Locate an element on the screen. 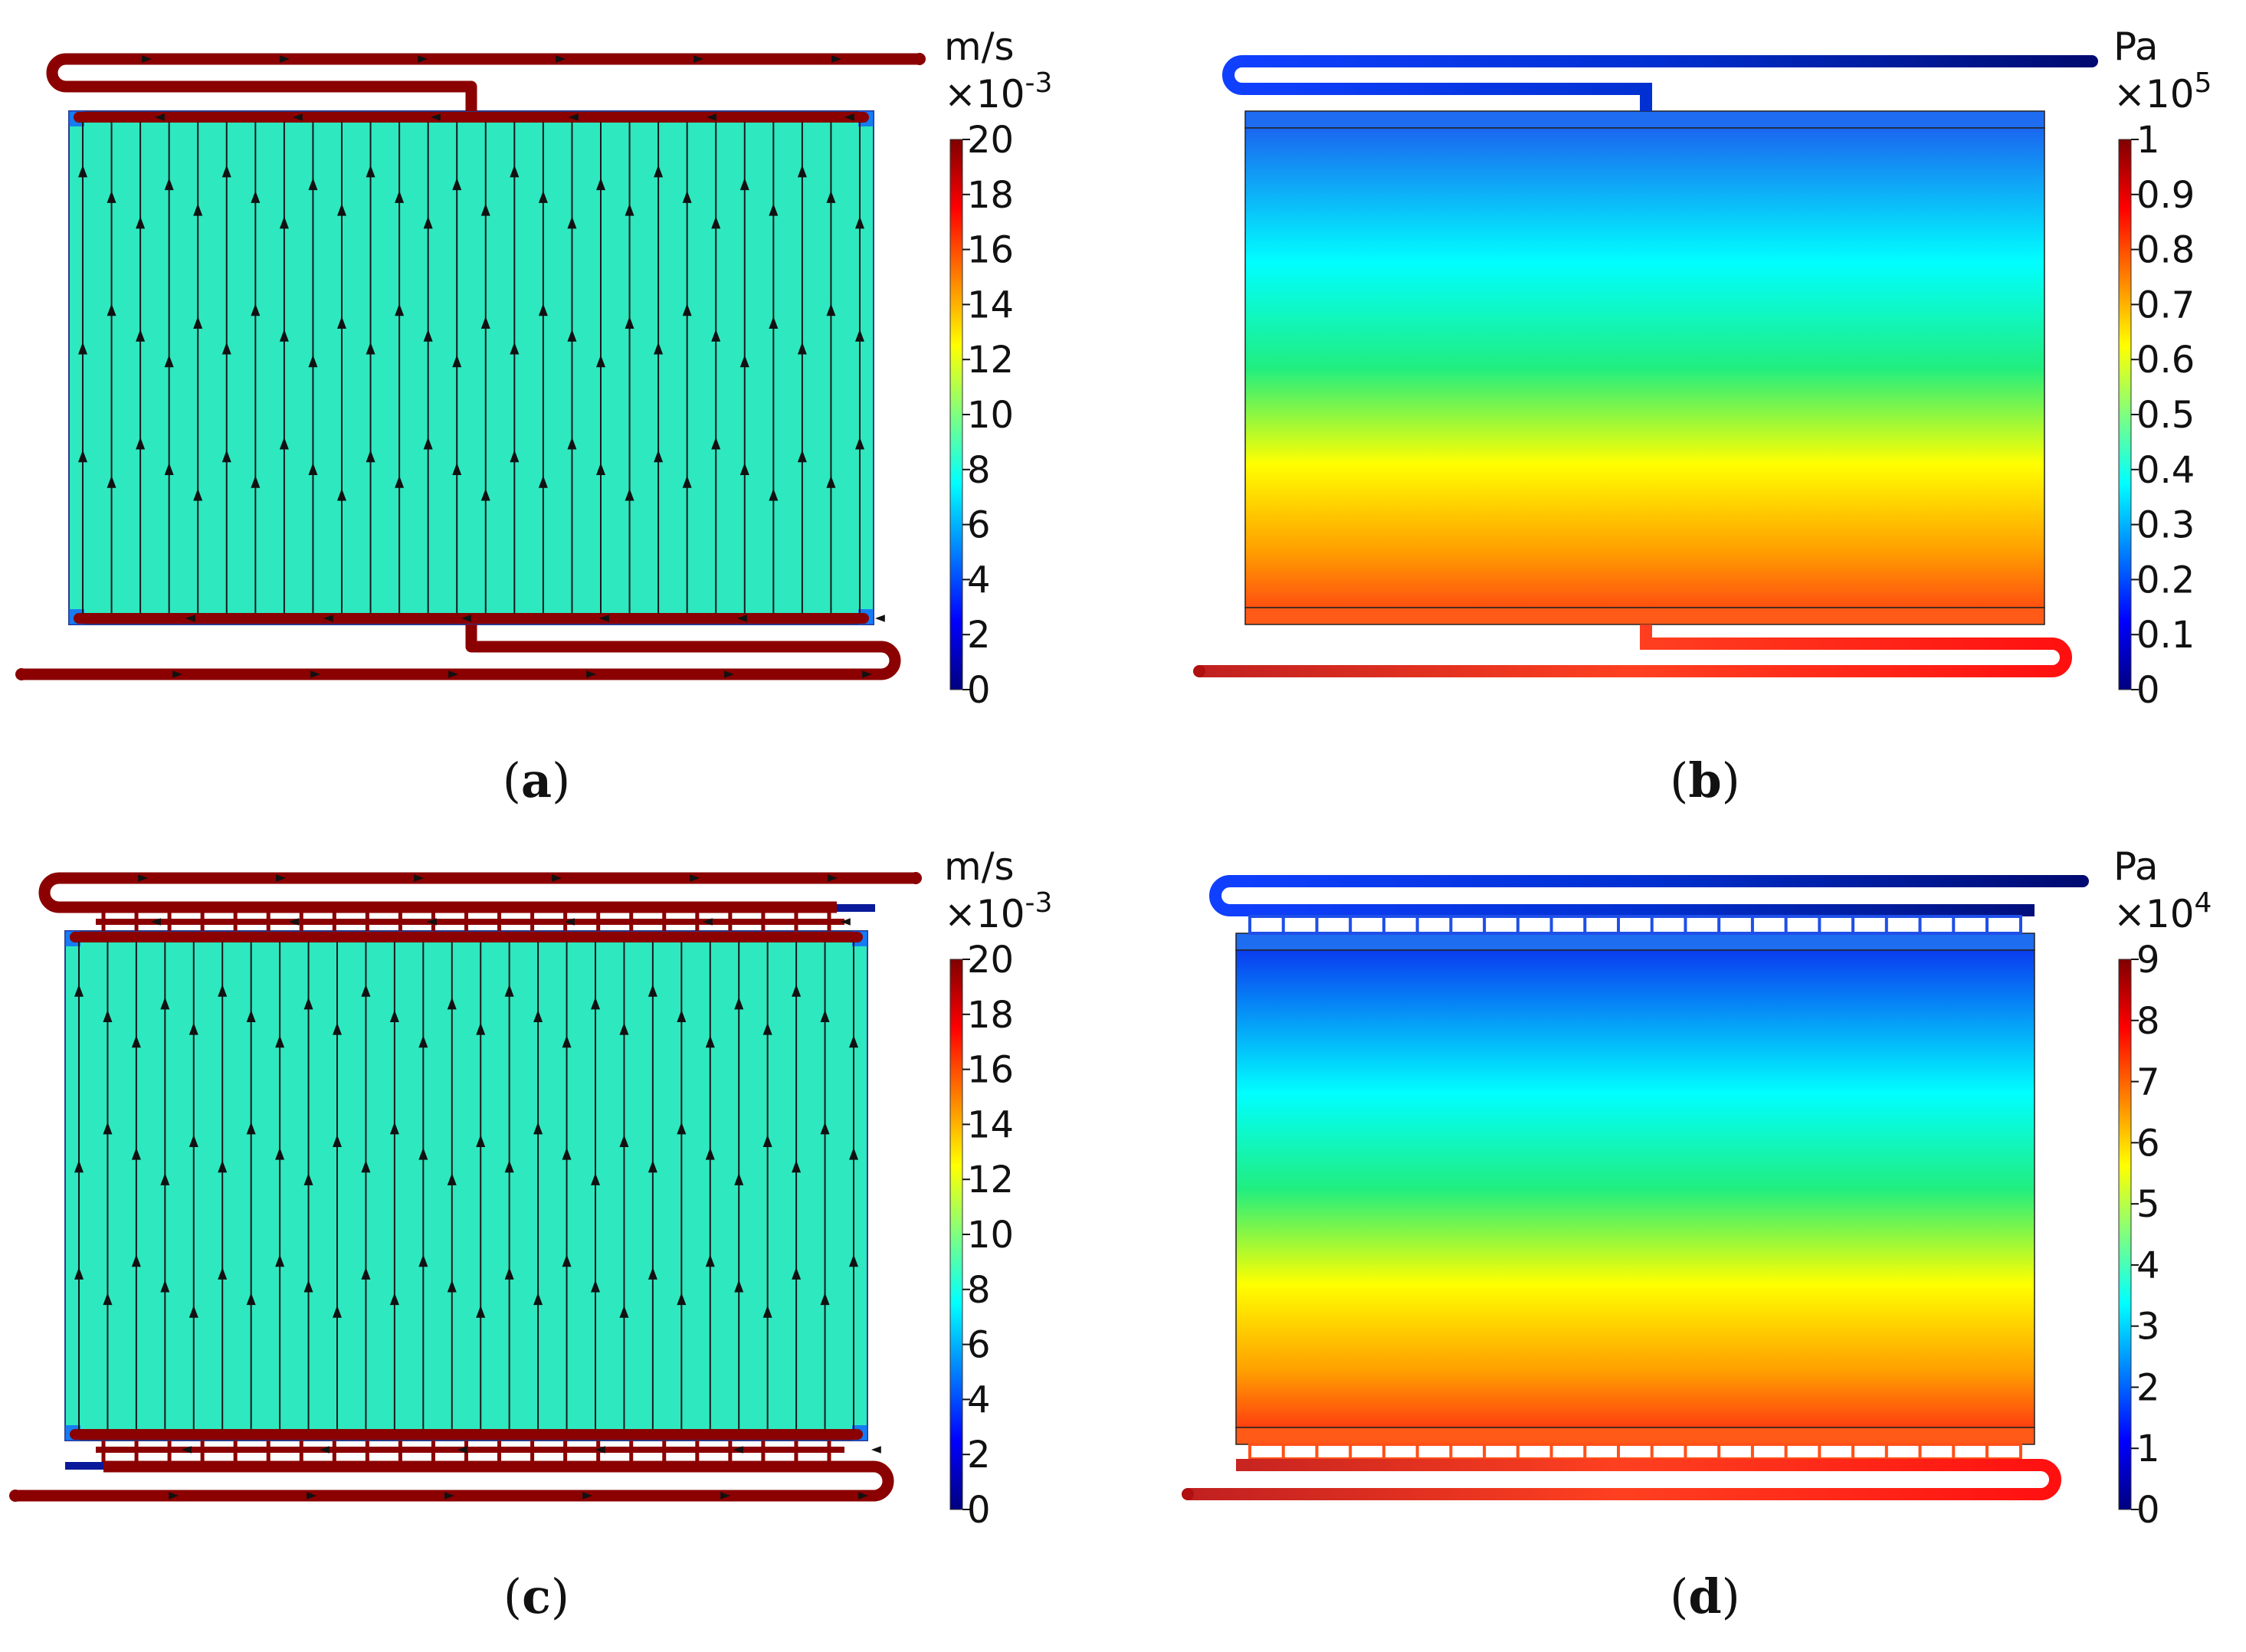 Image resolution: width=2246 pixels, height=1652 pixels. panel-caption: (c) is located at coordinates (536, 1596).